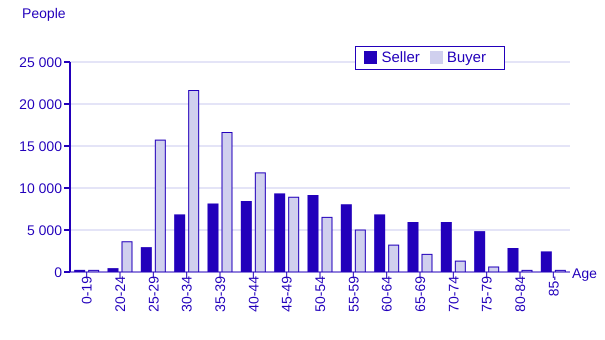 This screenshot has height=340, width=605. What do you see at coordinates (40, 104) in the screenshot?
I see `y-tick-label: 20 000` at bounding box center [40, 104].